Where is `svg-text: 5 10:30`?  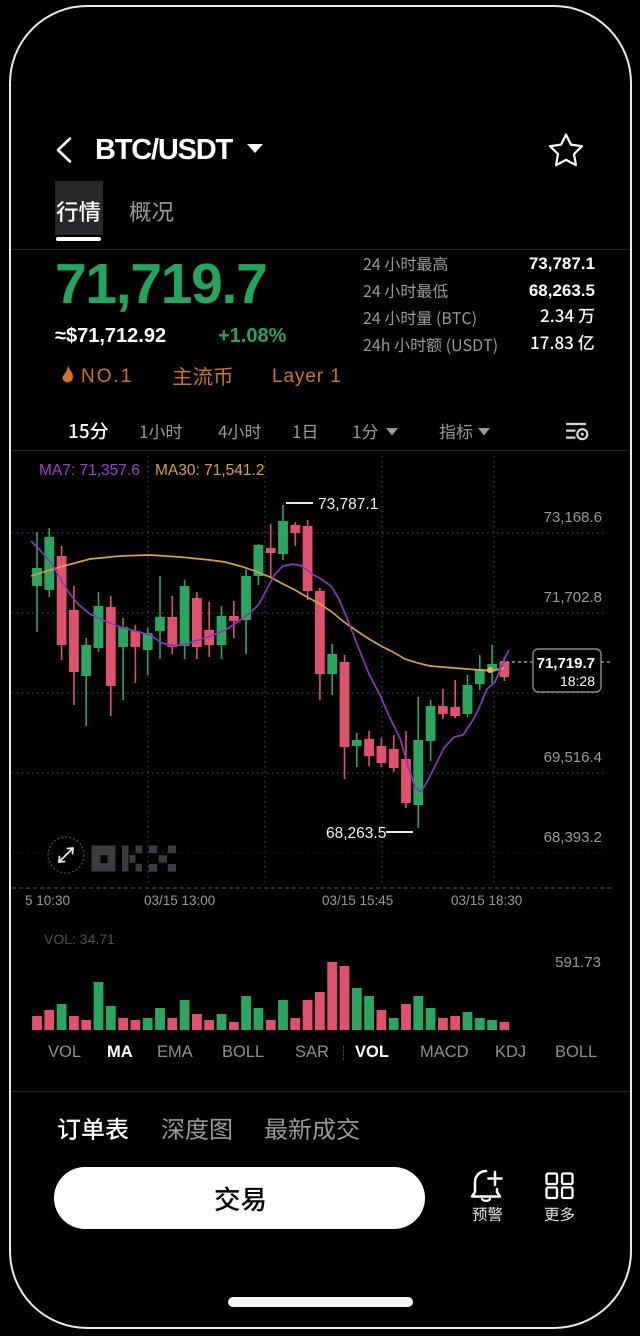 svg-text: 5 10:30 is located at coordinates (47, 900).